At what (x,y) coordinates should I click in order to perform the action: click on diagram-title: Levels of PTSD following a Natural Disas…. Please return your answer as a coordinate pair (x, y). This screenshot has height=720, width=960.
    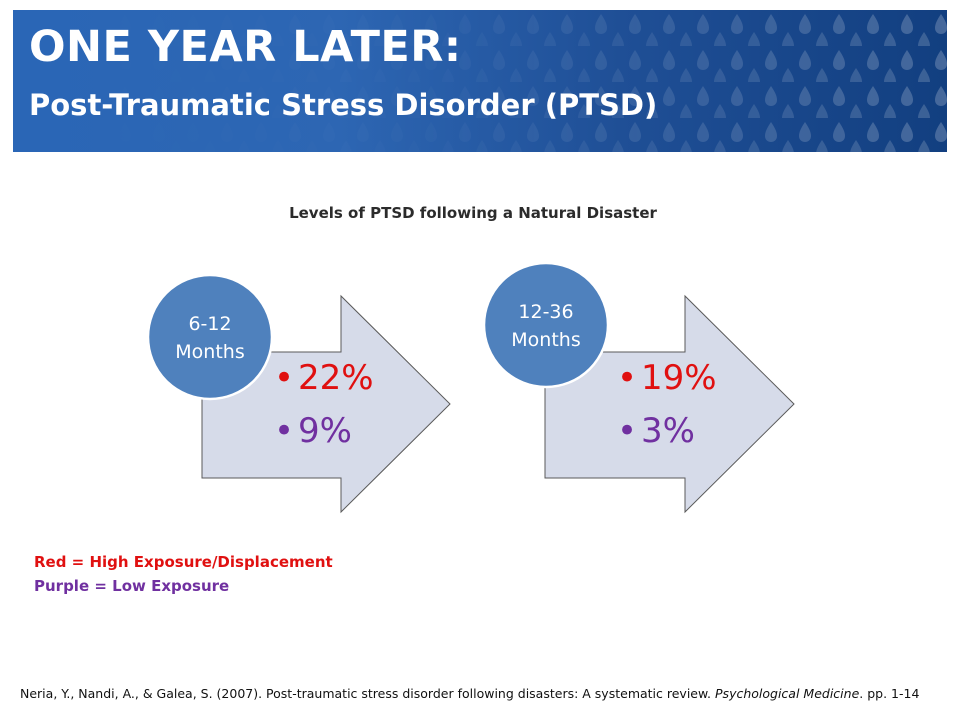
    Looking at the image, I should click on (473, 213).